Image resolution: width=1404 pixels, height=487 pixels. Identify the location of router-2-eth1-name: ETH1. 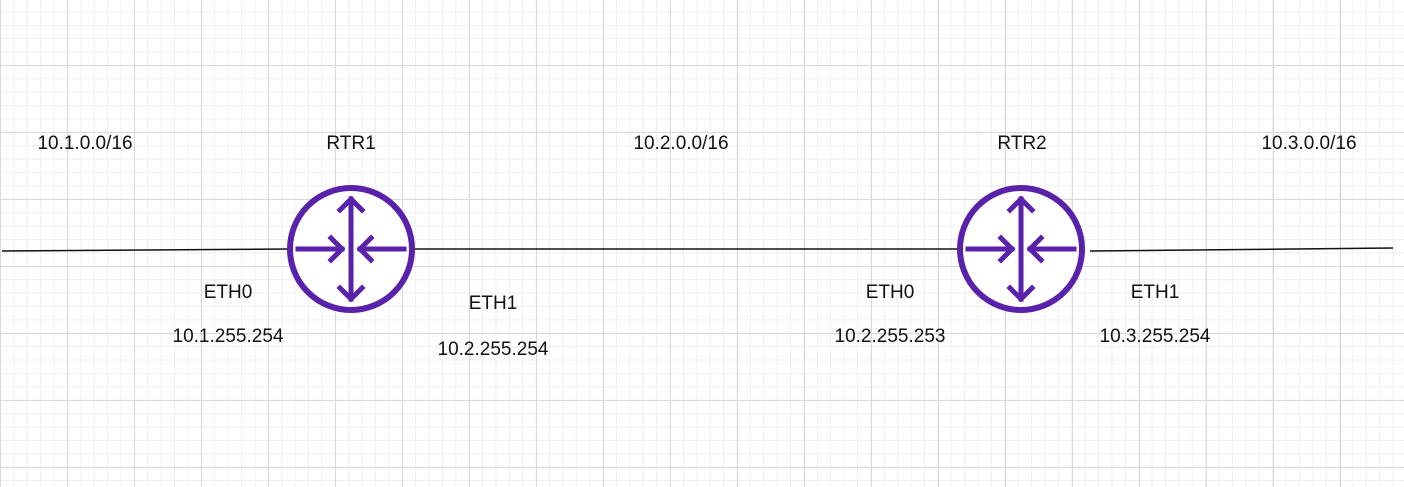
(1155, 292).